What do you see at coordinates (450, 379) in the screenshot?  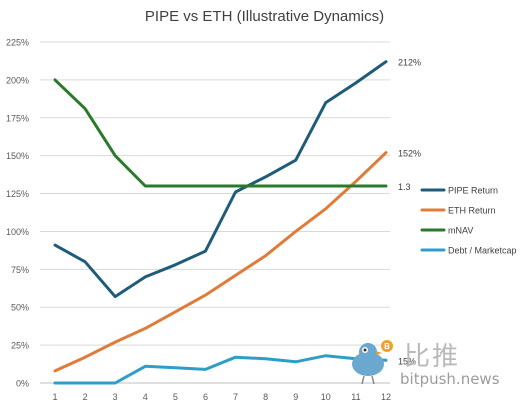 I see `watermark-english: bitpush.news` at bounding box center [450, 379].